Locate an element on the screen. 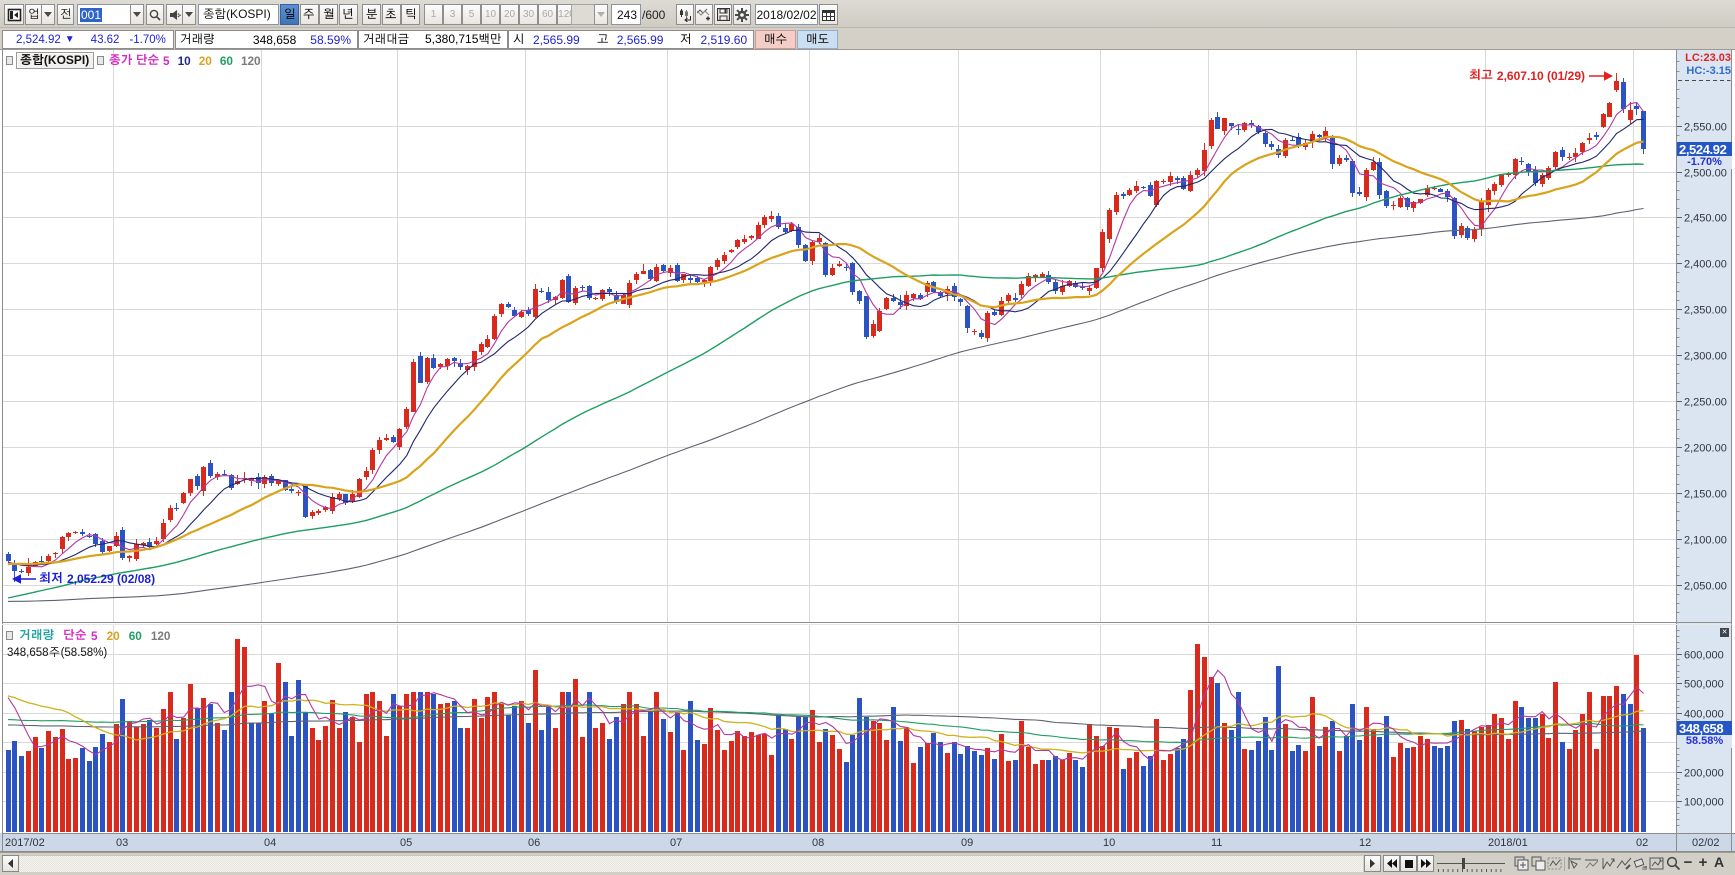  symbol-chip-label: (KOSPI) is located at coordinates (55, 60).